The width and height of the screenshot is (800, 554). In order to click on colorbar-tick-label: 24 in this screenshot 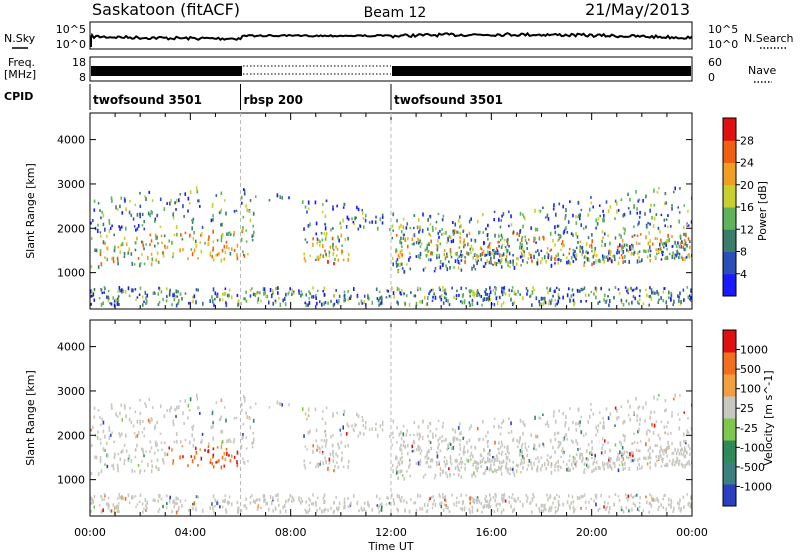, I will do `click(747, 163)`.